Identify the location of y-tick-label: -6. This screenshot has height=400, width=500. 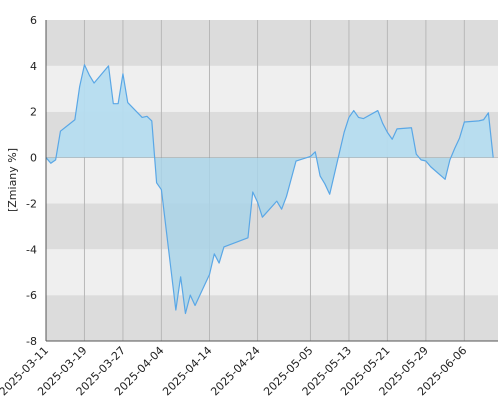
(31, 295).